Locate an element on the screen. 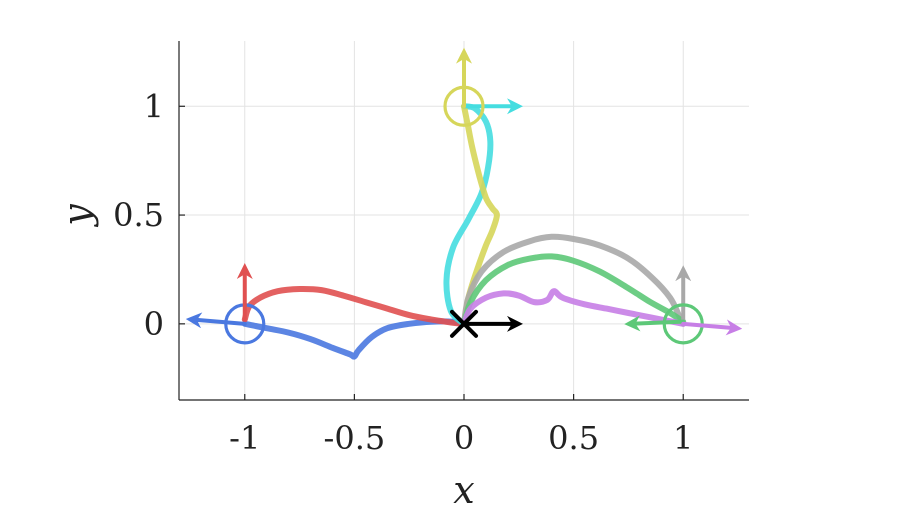  y-tick-label: 0.5 is located at coordinates (138, 215).